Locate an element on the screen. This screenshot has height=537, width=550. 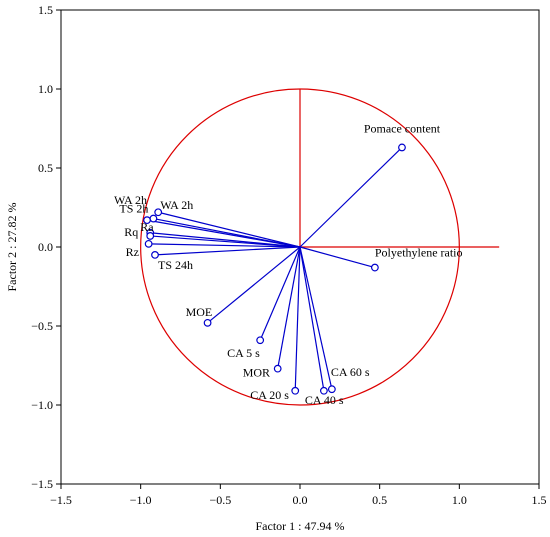
variable-label: Rq is located at coordinates (131, 232).